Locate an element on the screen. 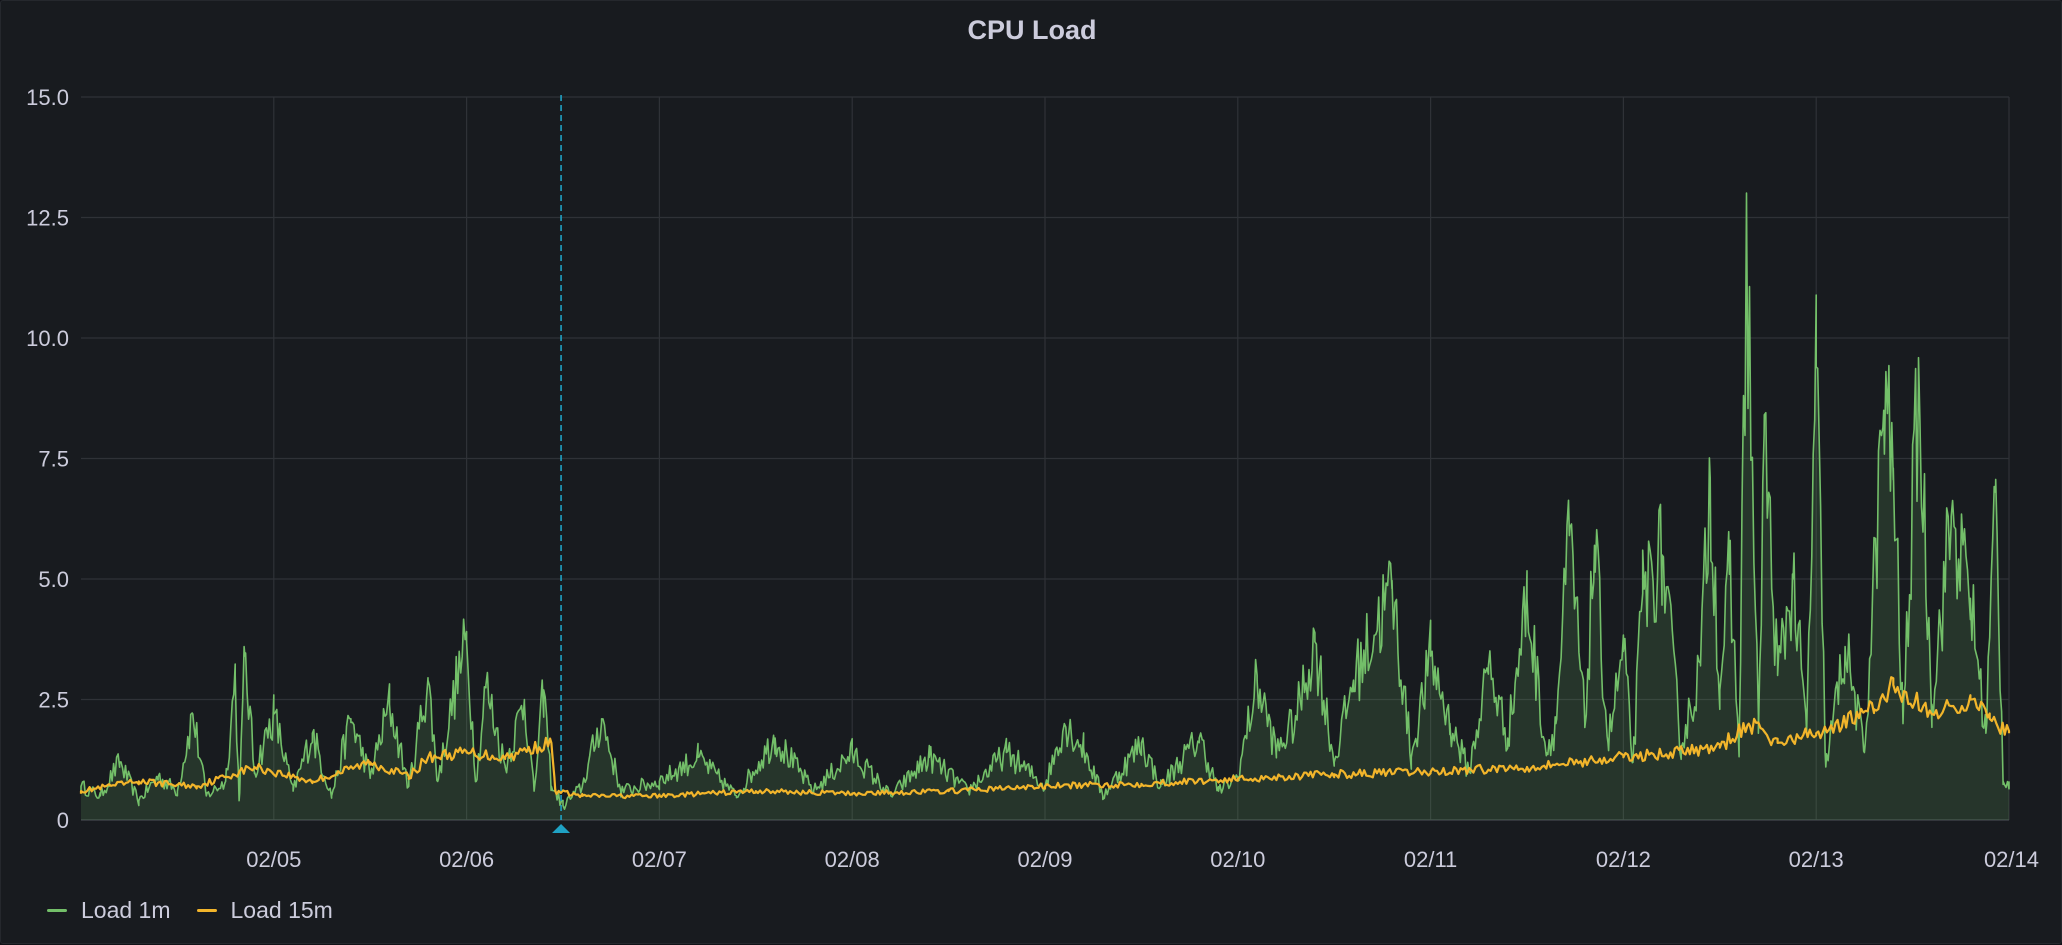 Image resolution: width=2062 pixels, height=945 pixels. legend-item-load-15m: Load 15m is located at coordinates (264, 910).